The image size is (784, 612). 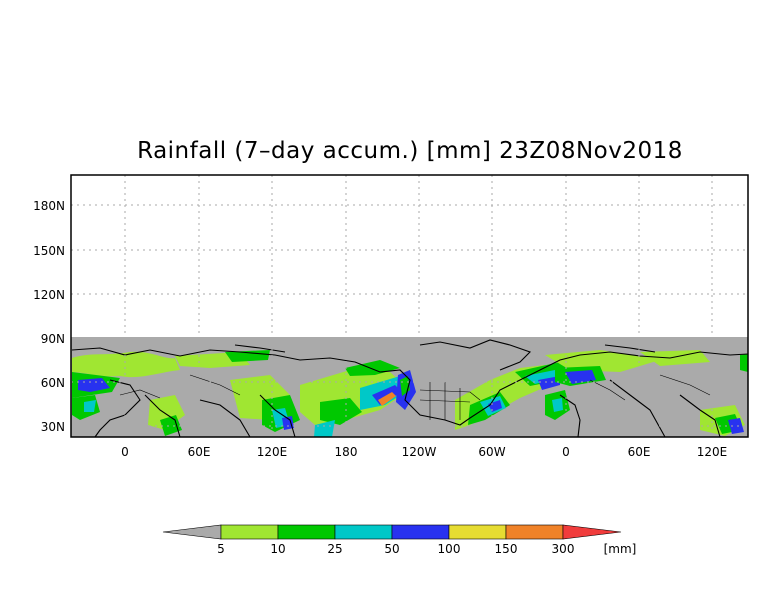 What do you see at coordinates (491, 452) in the screenshot?
I see `lon-label: 60W` at bounding box center [491, 452].